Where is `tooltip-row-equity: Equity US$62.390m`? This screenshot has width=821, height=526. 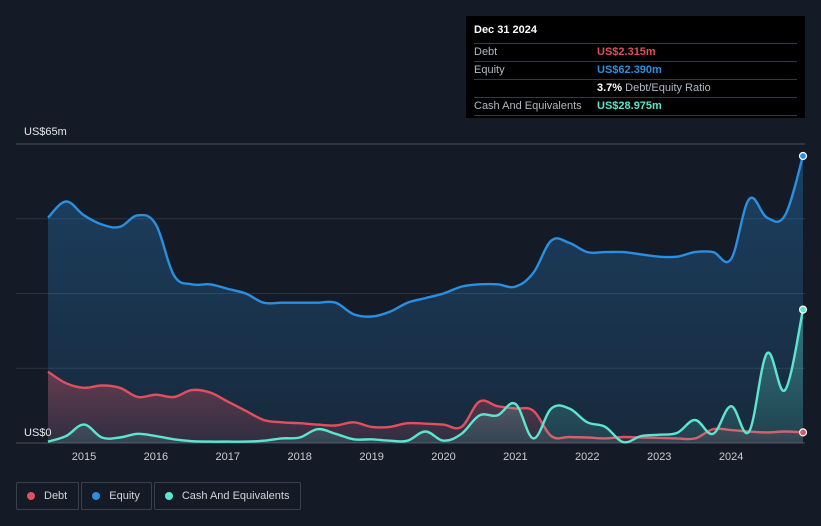 tooltip-row-equity: Equity US$62.390m is located at coordinates (635, 70).